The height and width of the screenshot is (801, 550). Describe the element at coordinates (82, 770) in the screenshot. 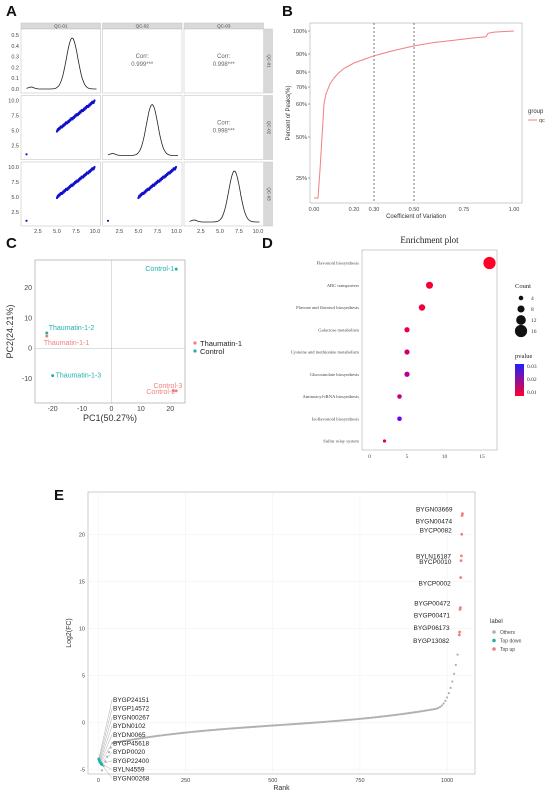

I see `y-tick-label: -5` at that location.